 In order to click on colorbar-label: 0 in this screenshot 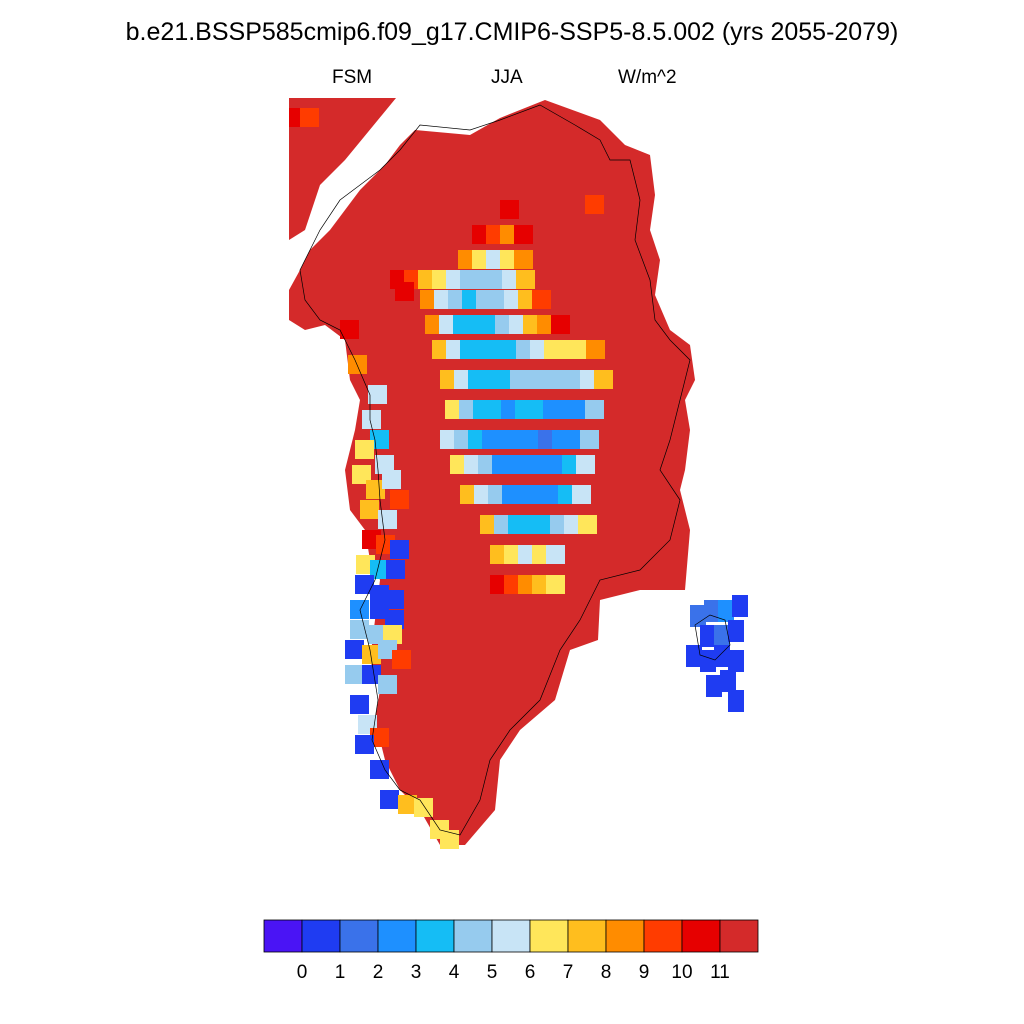, I will do `click(302, 972)`.